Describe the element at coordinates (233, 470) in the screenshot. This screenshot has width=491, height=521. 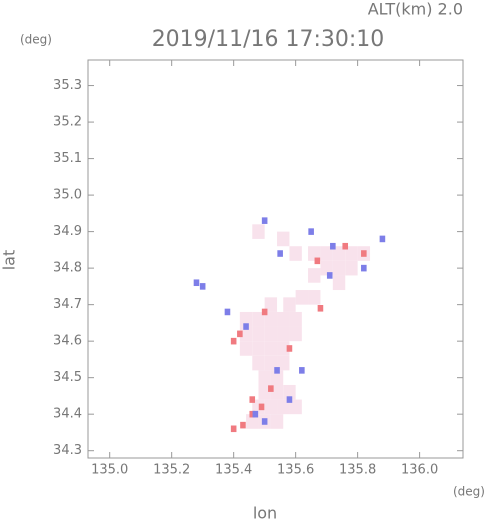
I see `x-tick-label: 135.4` at that location.